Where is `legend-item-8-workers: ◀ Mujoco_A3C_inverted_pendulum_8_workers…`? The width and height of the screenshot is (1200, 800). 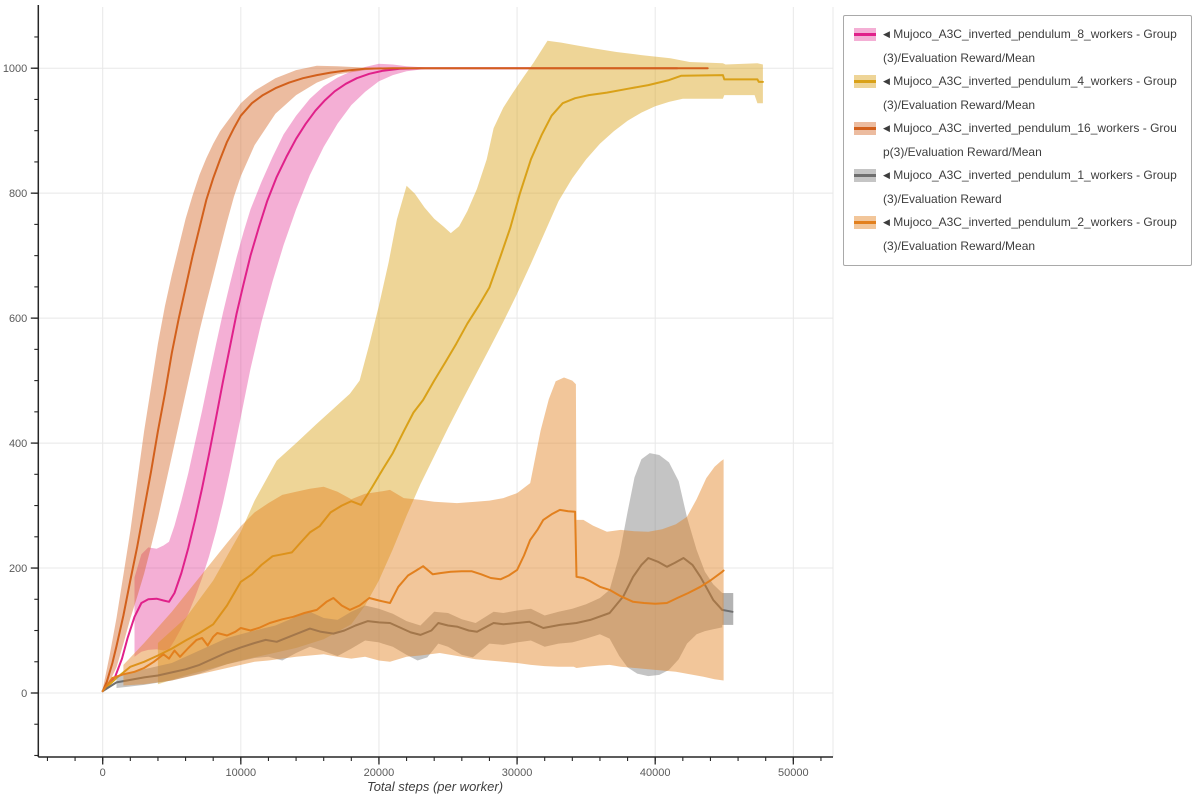 legend-item-8-workers: ◀ Mujoco_A3C_inverted_pendulum_8_workers… is located at coordinates (1016, 46).